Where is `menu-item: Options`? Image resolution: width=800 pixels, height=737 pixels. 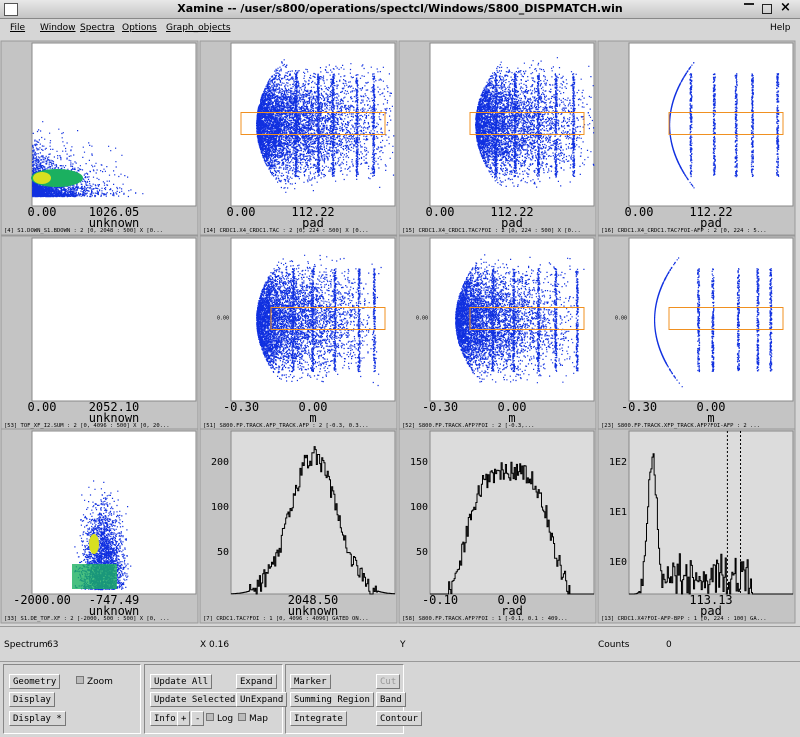
menu-item: Options is located at coordinates (139, 28).